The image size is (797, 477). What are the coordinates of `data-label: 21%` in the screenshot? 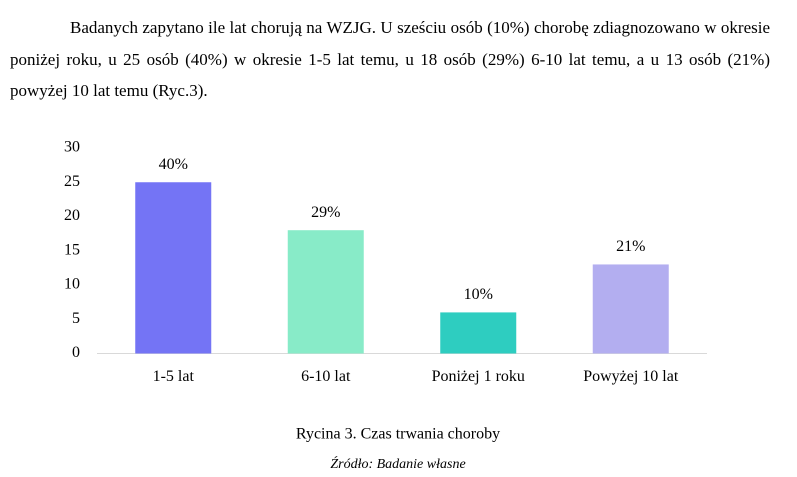 It's located at (630, 246).